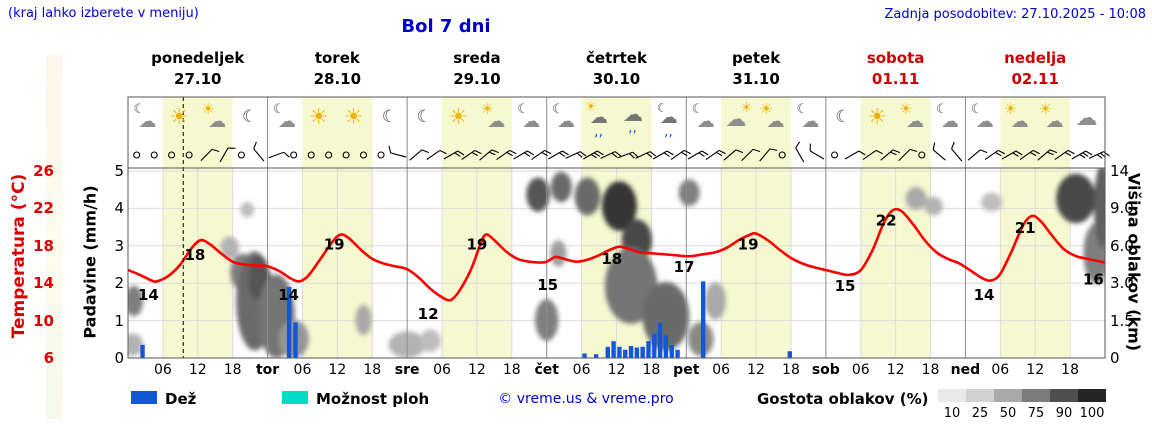  I want to click on day-date: 02.11, so click(1035, 79).